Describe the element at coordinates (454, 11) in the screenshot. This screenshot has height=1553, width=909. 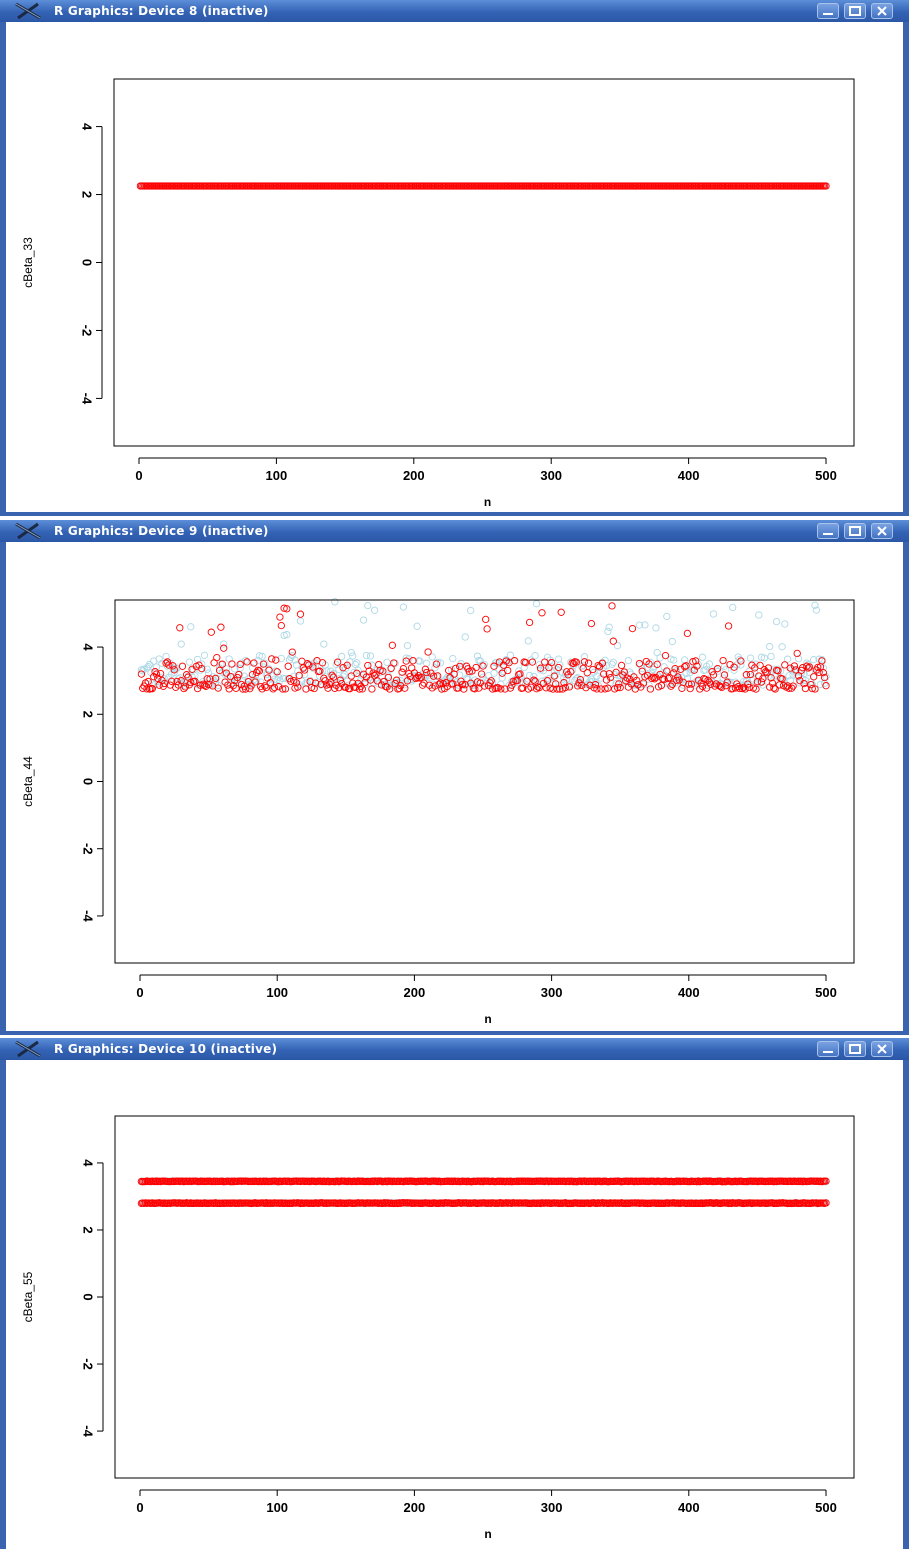
I see `window-titlebar: R Graphics: Device 8 (inactive)` at that location.